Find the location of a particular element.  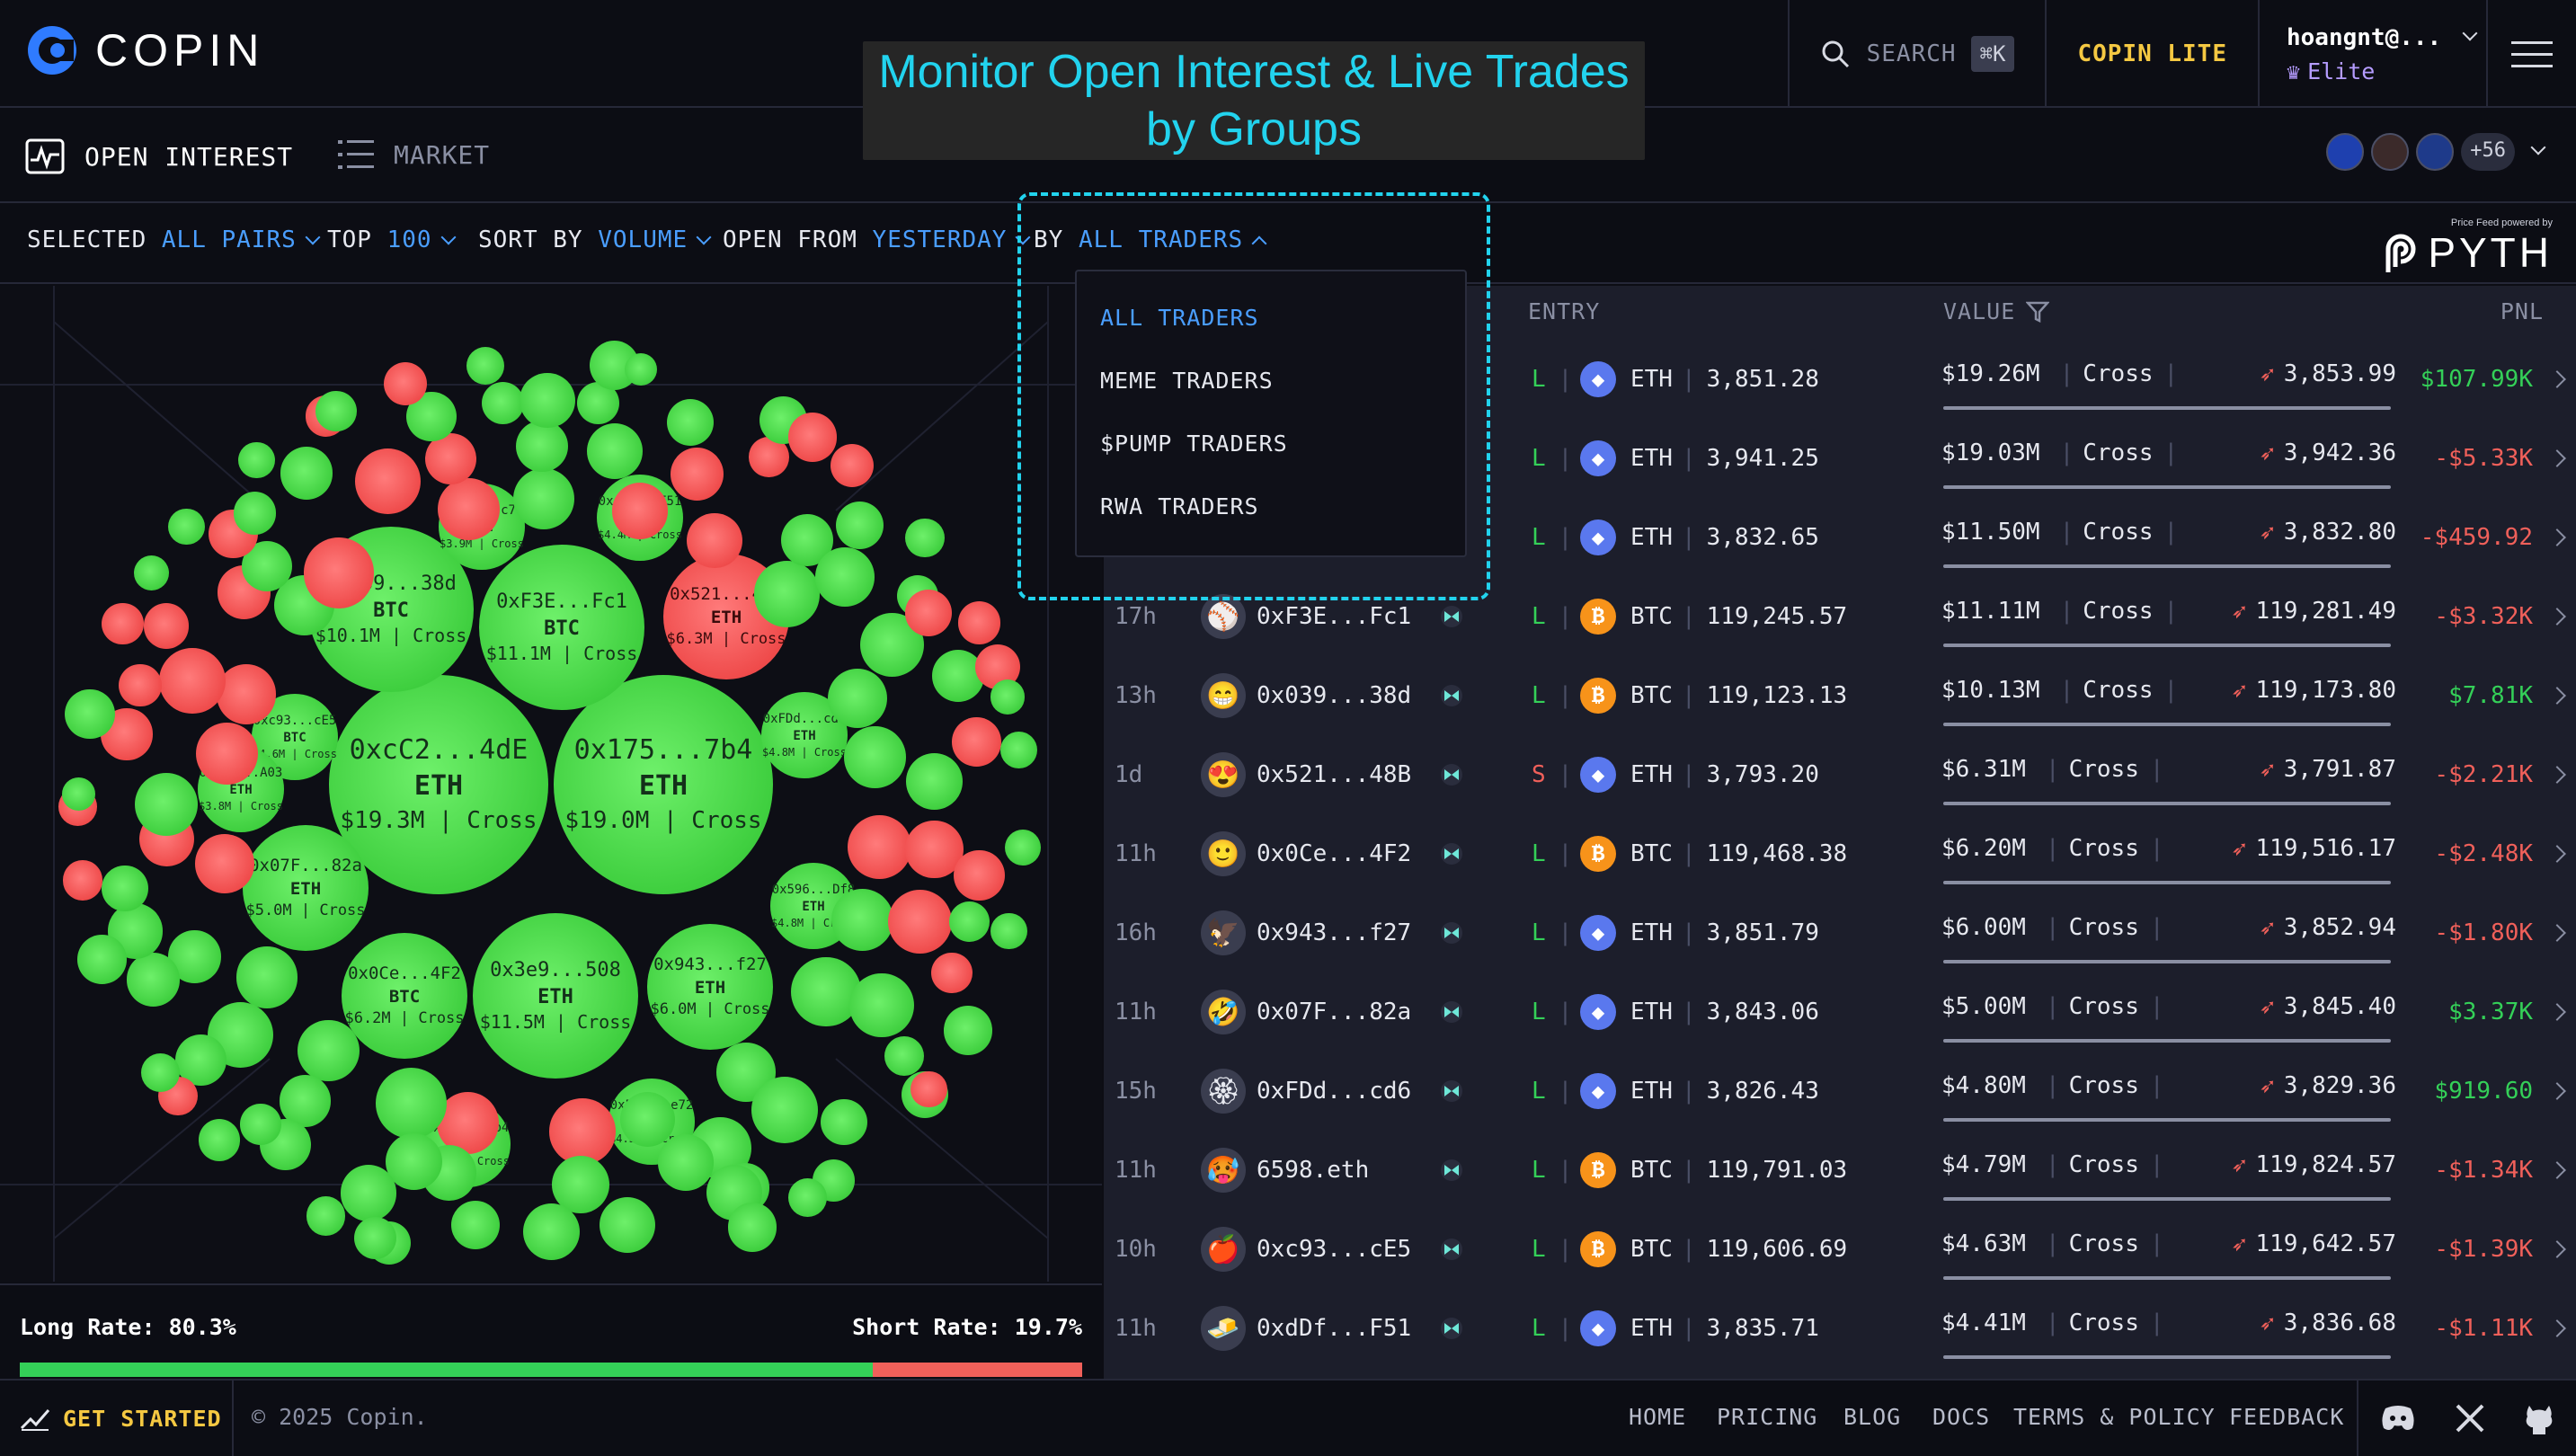

pyth-badge: Price Feed powered by PYTH is located at coordinates (2468, 248).